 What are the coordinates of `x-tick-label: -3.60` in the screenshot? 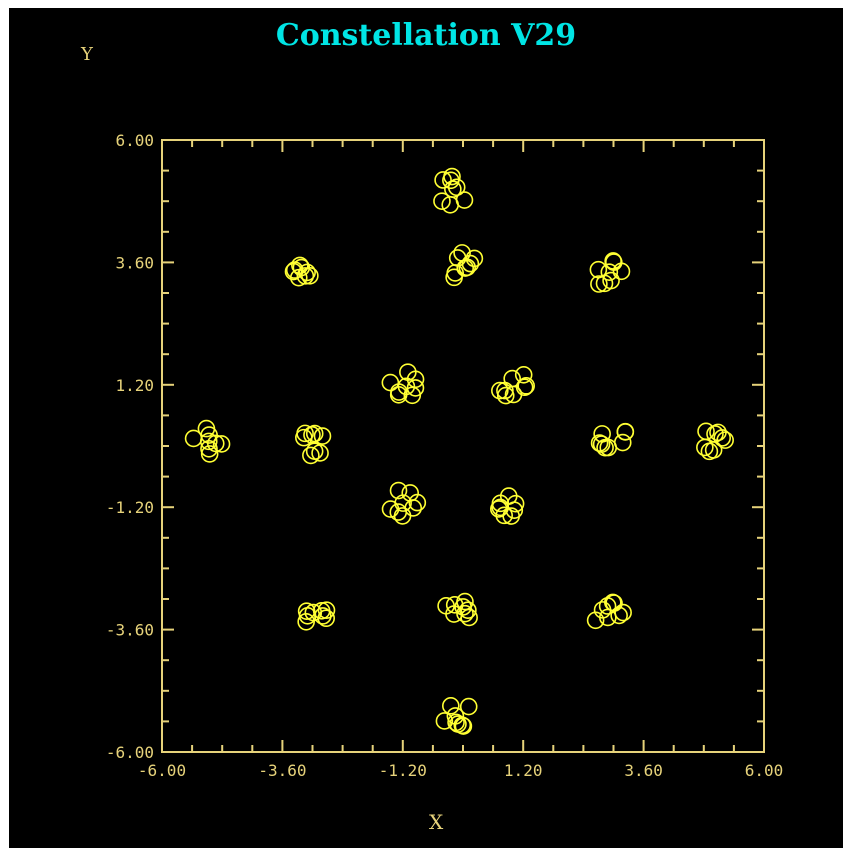 It's located at (282, 770).